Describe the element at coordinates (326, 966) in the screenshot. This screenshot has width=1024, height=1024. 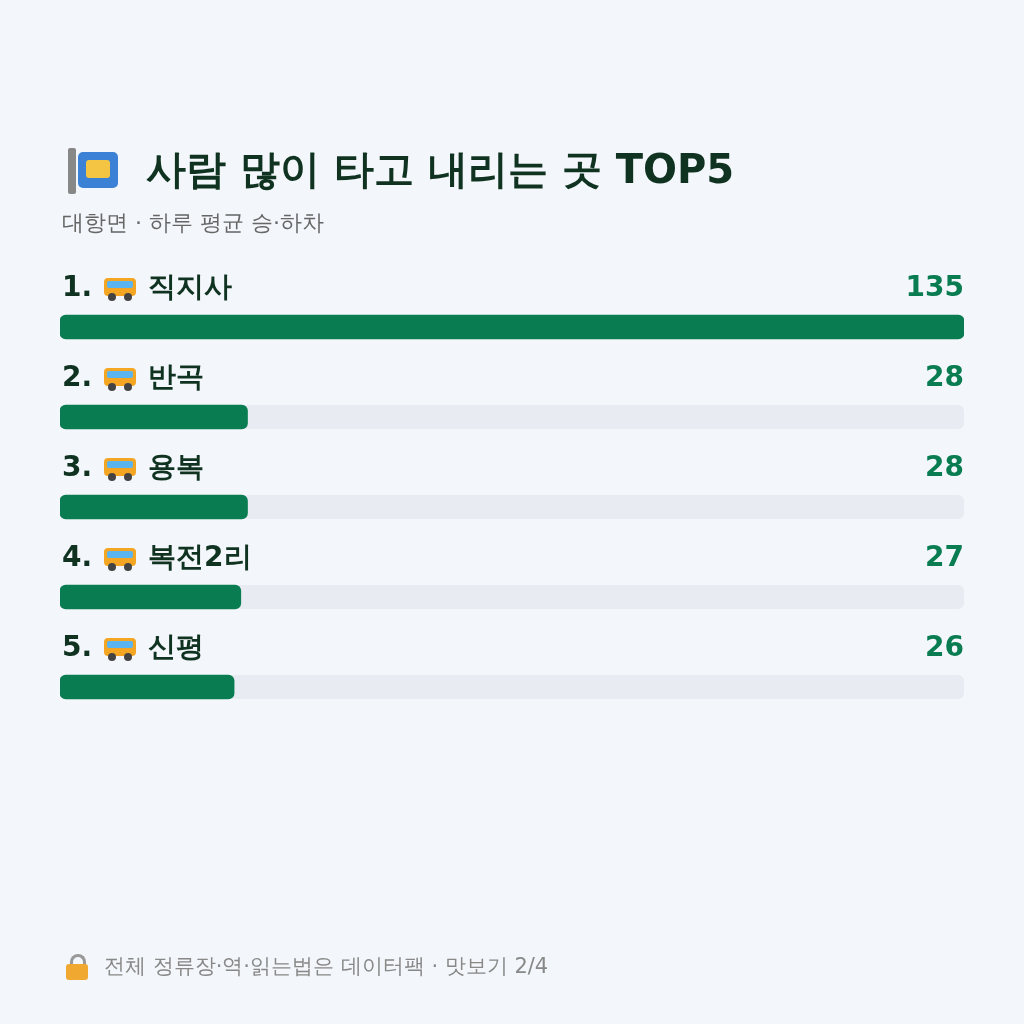
I see `text: 전체 정류장·역·읽는법은 데이터팩 · 맛보기 2/4` at that location.